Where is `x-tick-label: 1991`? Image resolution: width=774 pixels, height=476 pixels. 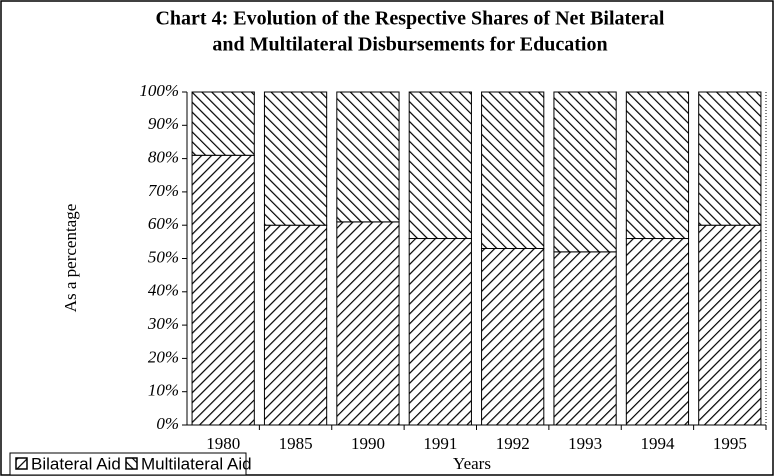 x-tick-label: 1991 is located at coordinates (440, 443).